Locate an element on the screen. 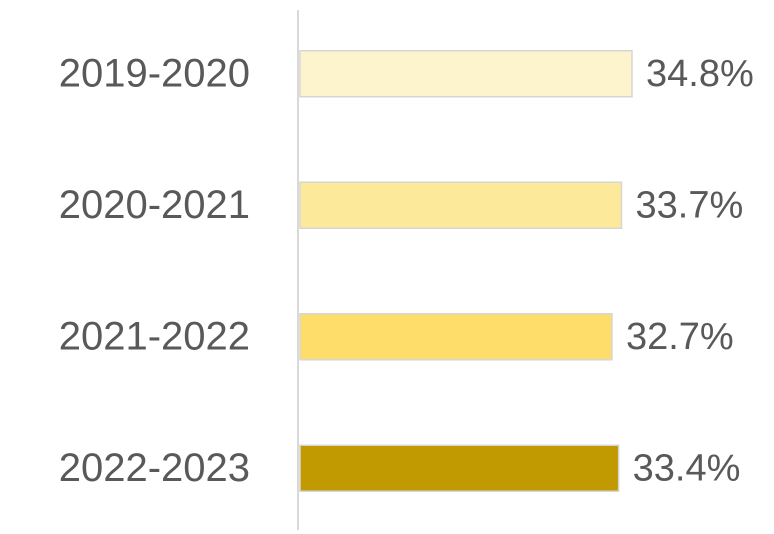 This screenshot has height=534, width=774. data-label: 32.7% is located at coordinates (680, 337).